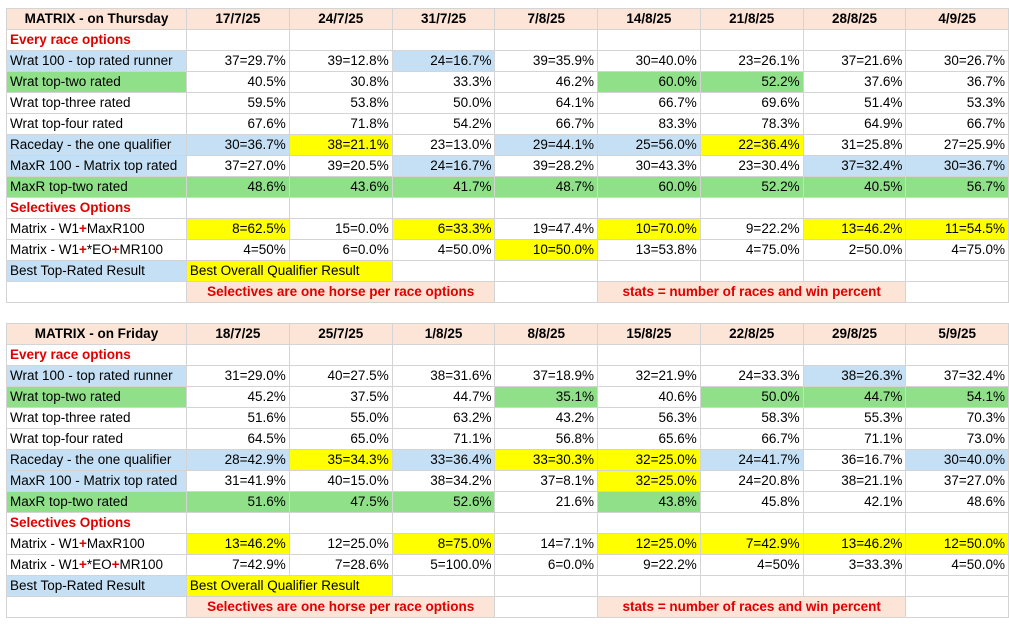 The image size is (1009, 624). Describe the element at coordinates (751, 82) in the screenshot. I see `value-cell: 52.2%` at that location.